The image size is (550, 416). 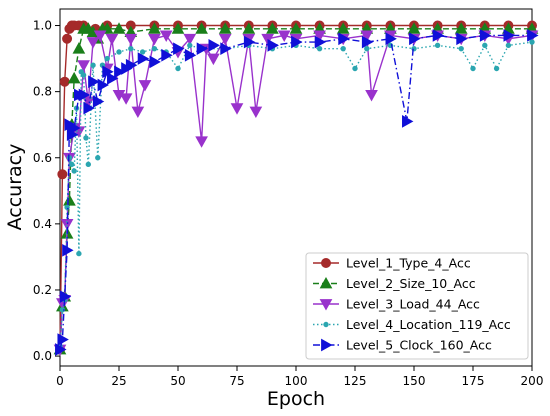 What do you see at coordinates (408, 263) in the screenshot?
I see `legend-label: Level_1_Type_4_Acc` at bounding box center [408, 263].